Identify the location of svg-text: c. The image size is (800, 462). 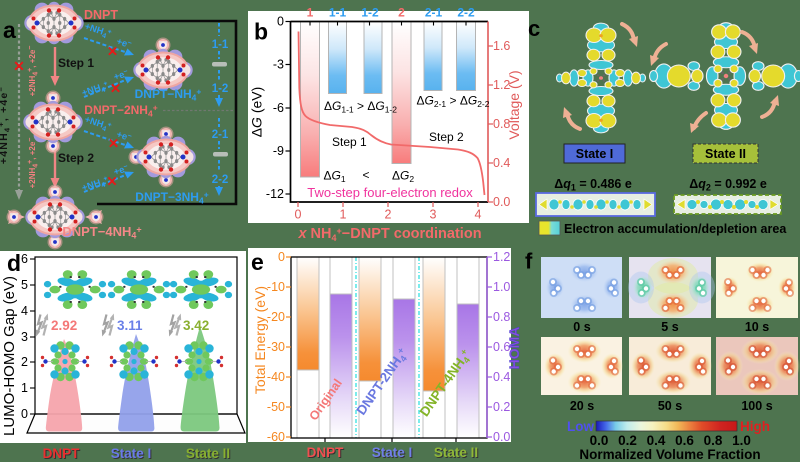
(534, 28).